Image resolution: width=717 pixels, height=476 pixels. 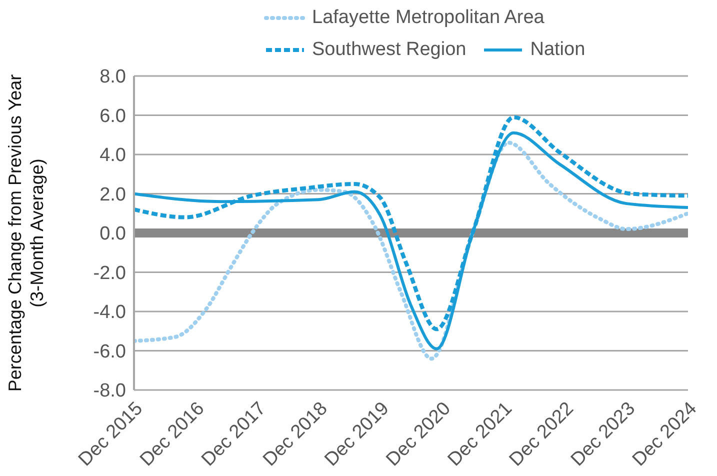 I want to click on y-tick-label: 6.0, so click(x=113, y=116).